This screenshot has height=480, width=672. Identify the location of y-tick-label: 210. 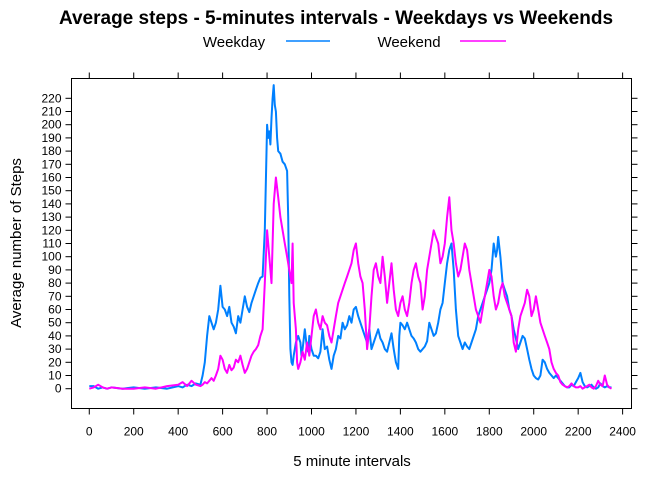
(51, 112).